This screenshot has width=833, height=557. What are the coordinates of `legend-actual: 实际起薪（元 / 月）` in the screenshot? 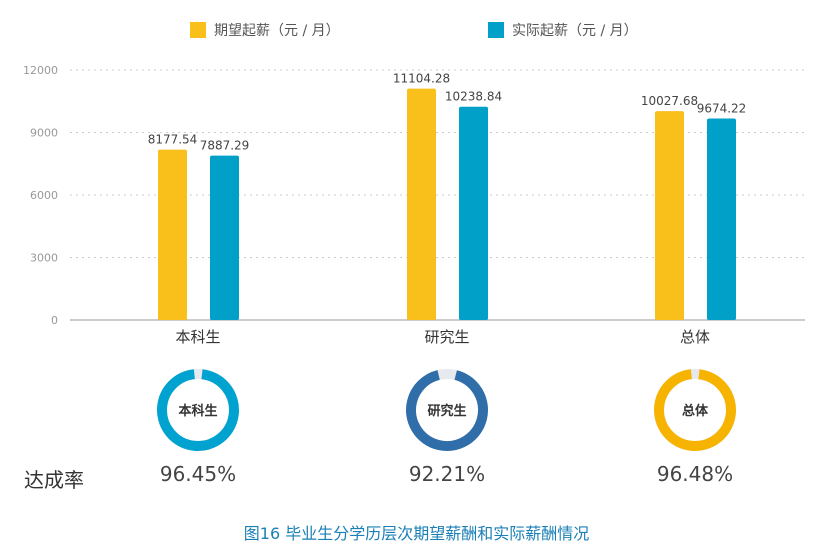 It's located at (563, 30).